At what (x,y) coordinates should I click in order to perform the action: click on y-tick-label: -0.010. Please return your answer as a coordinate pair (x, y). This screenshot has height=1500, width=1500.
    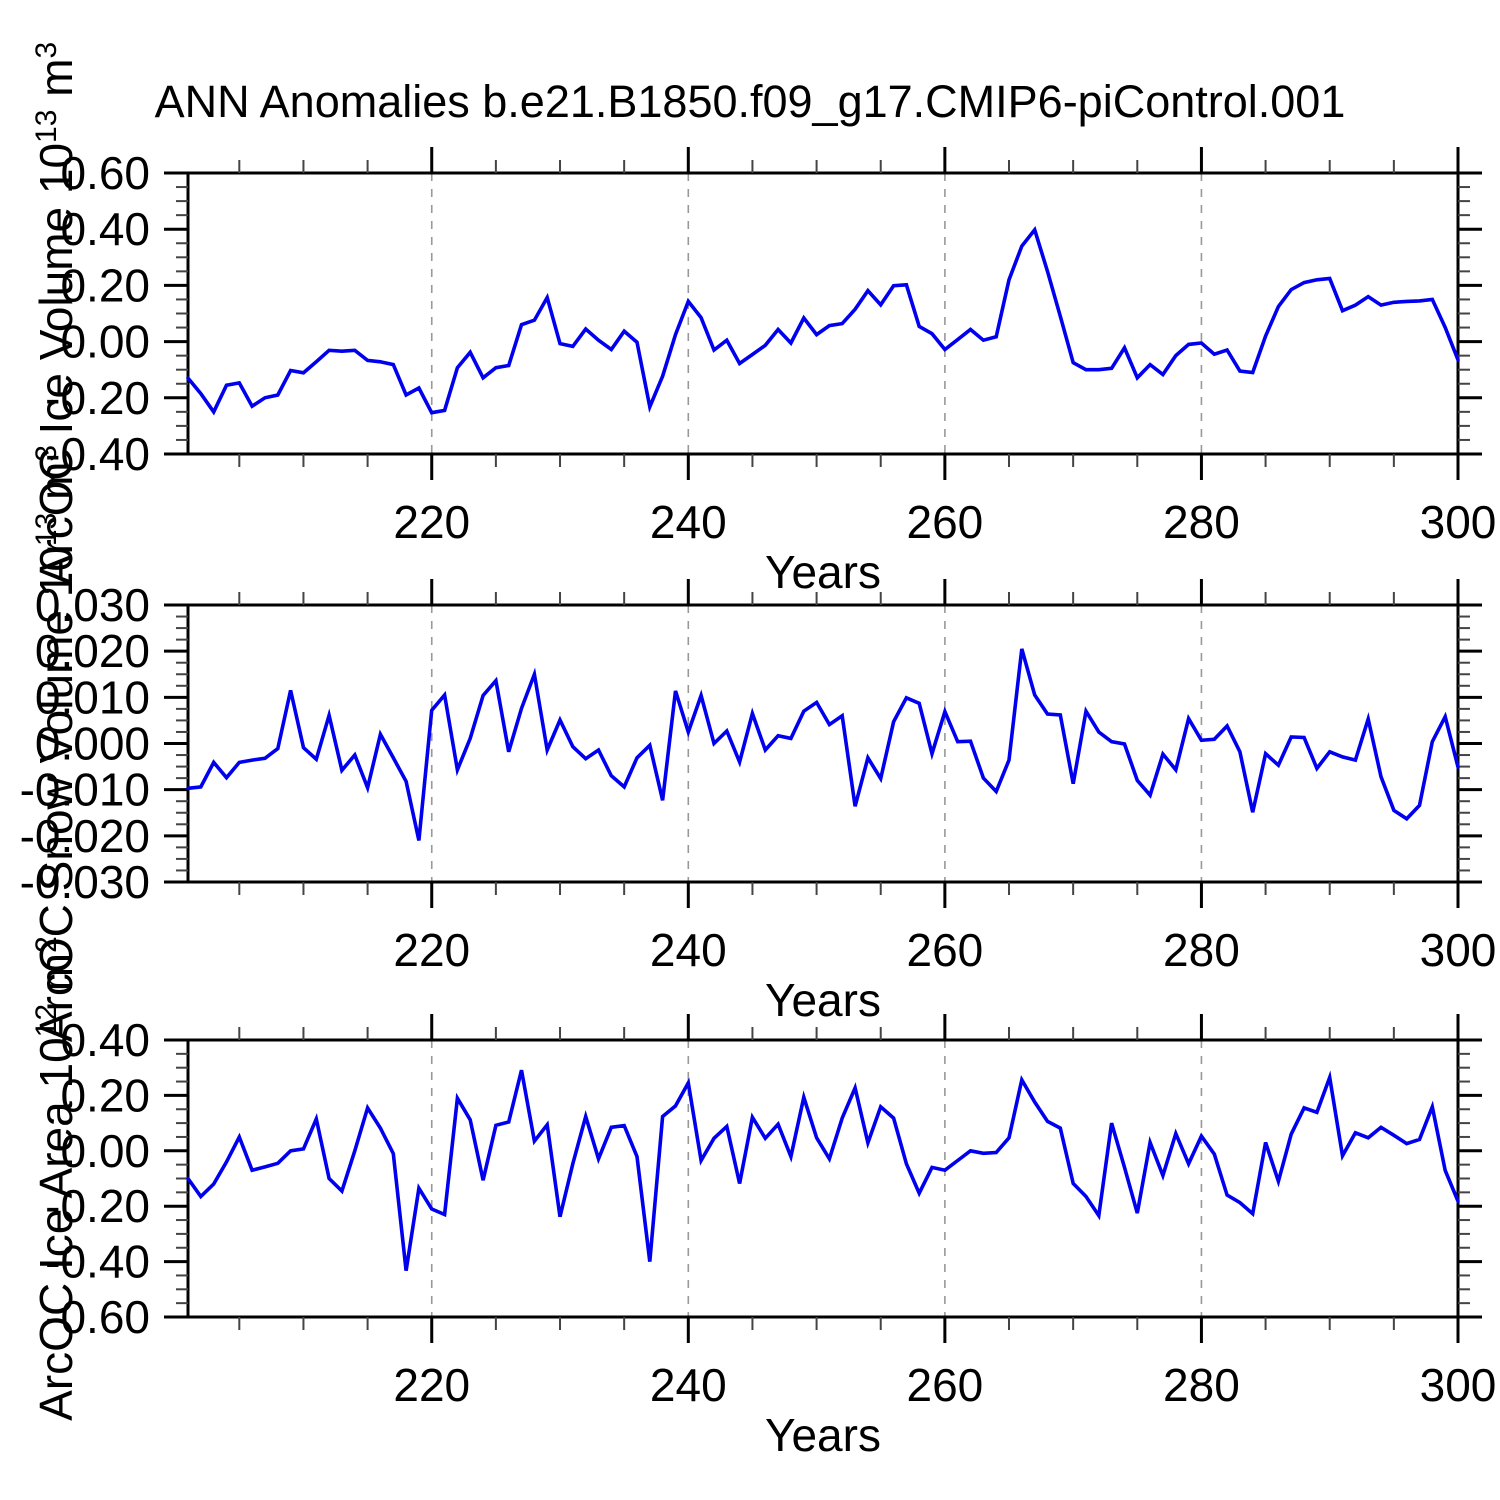
    Looking at the image, I should click on (85, 790).